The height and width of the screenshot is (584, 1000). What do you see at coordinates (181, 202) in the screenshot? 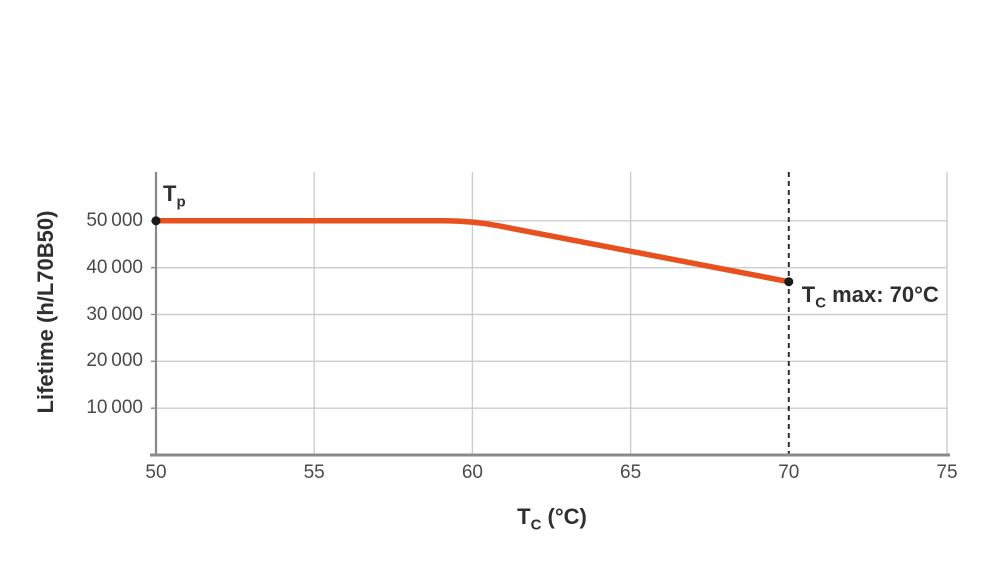
I see `tp-annotation-sub: p` at bounding box center [181, 202].